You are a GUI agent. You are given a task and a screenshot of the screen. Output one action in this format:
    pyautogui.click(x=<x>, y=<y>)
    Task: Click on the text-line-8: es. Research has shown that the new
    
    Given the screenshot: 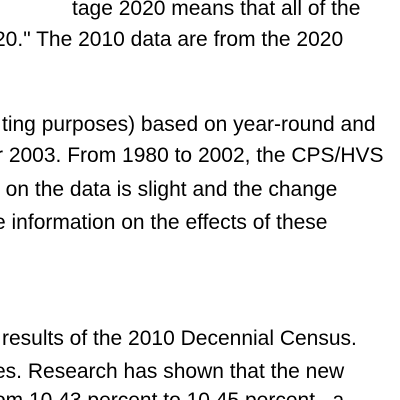 What is the action you would take?
    pyautogui.click(x=172, y=371)
    